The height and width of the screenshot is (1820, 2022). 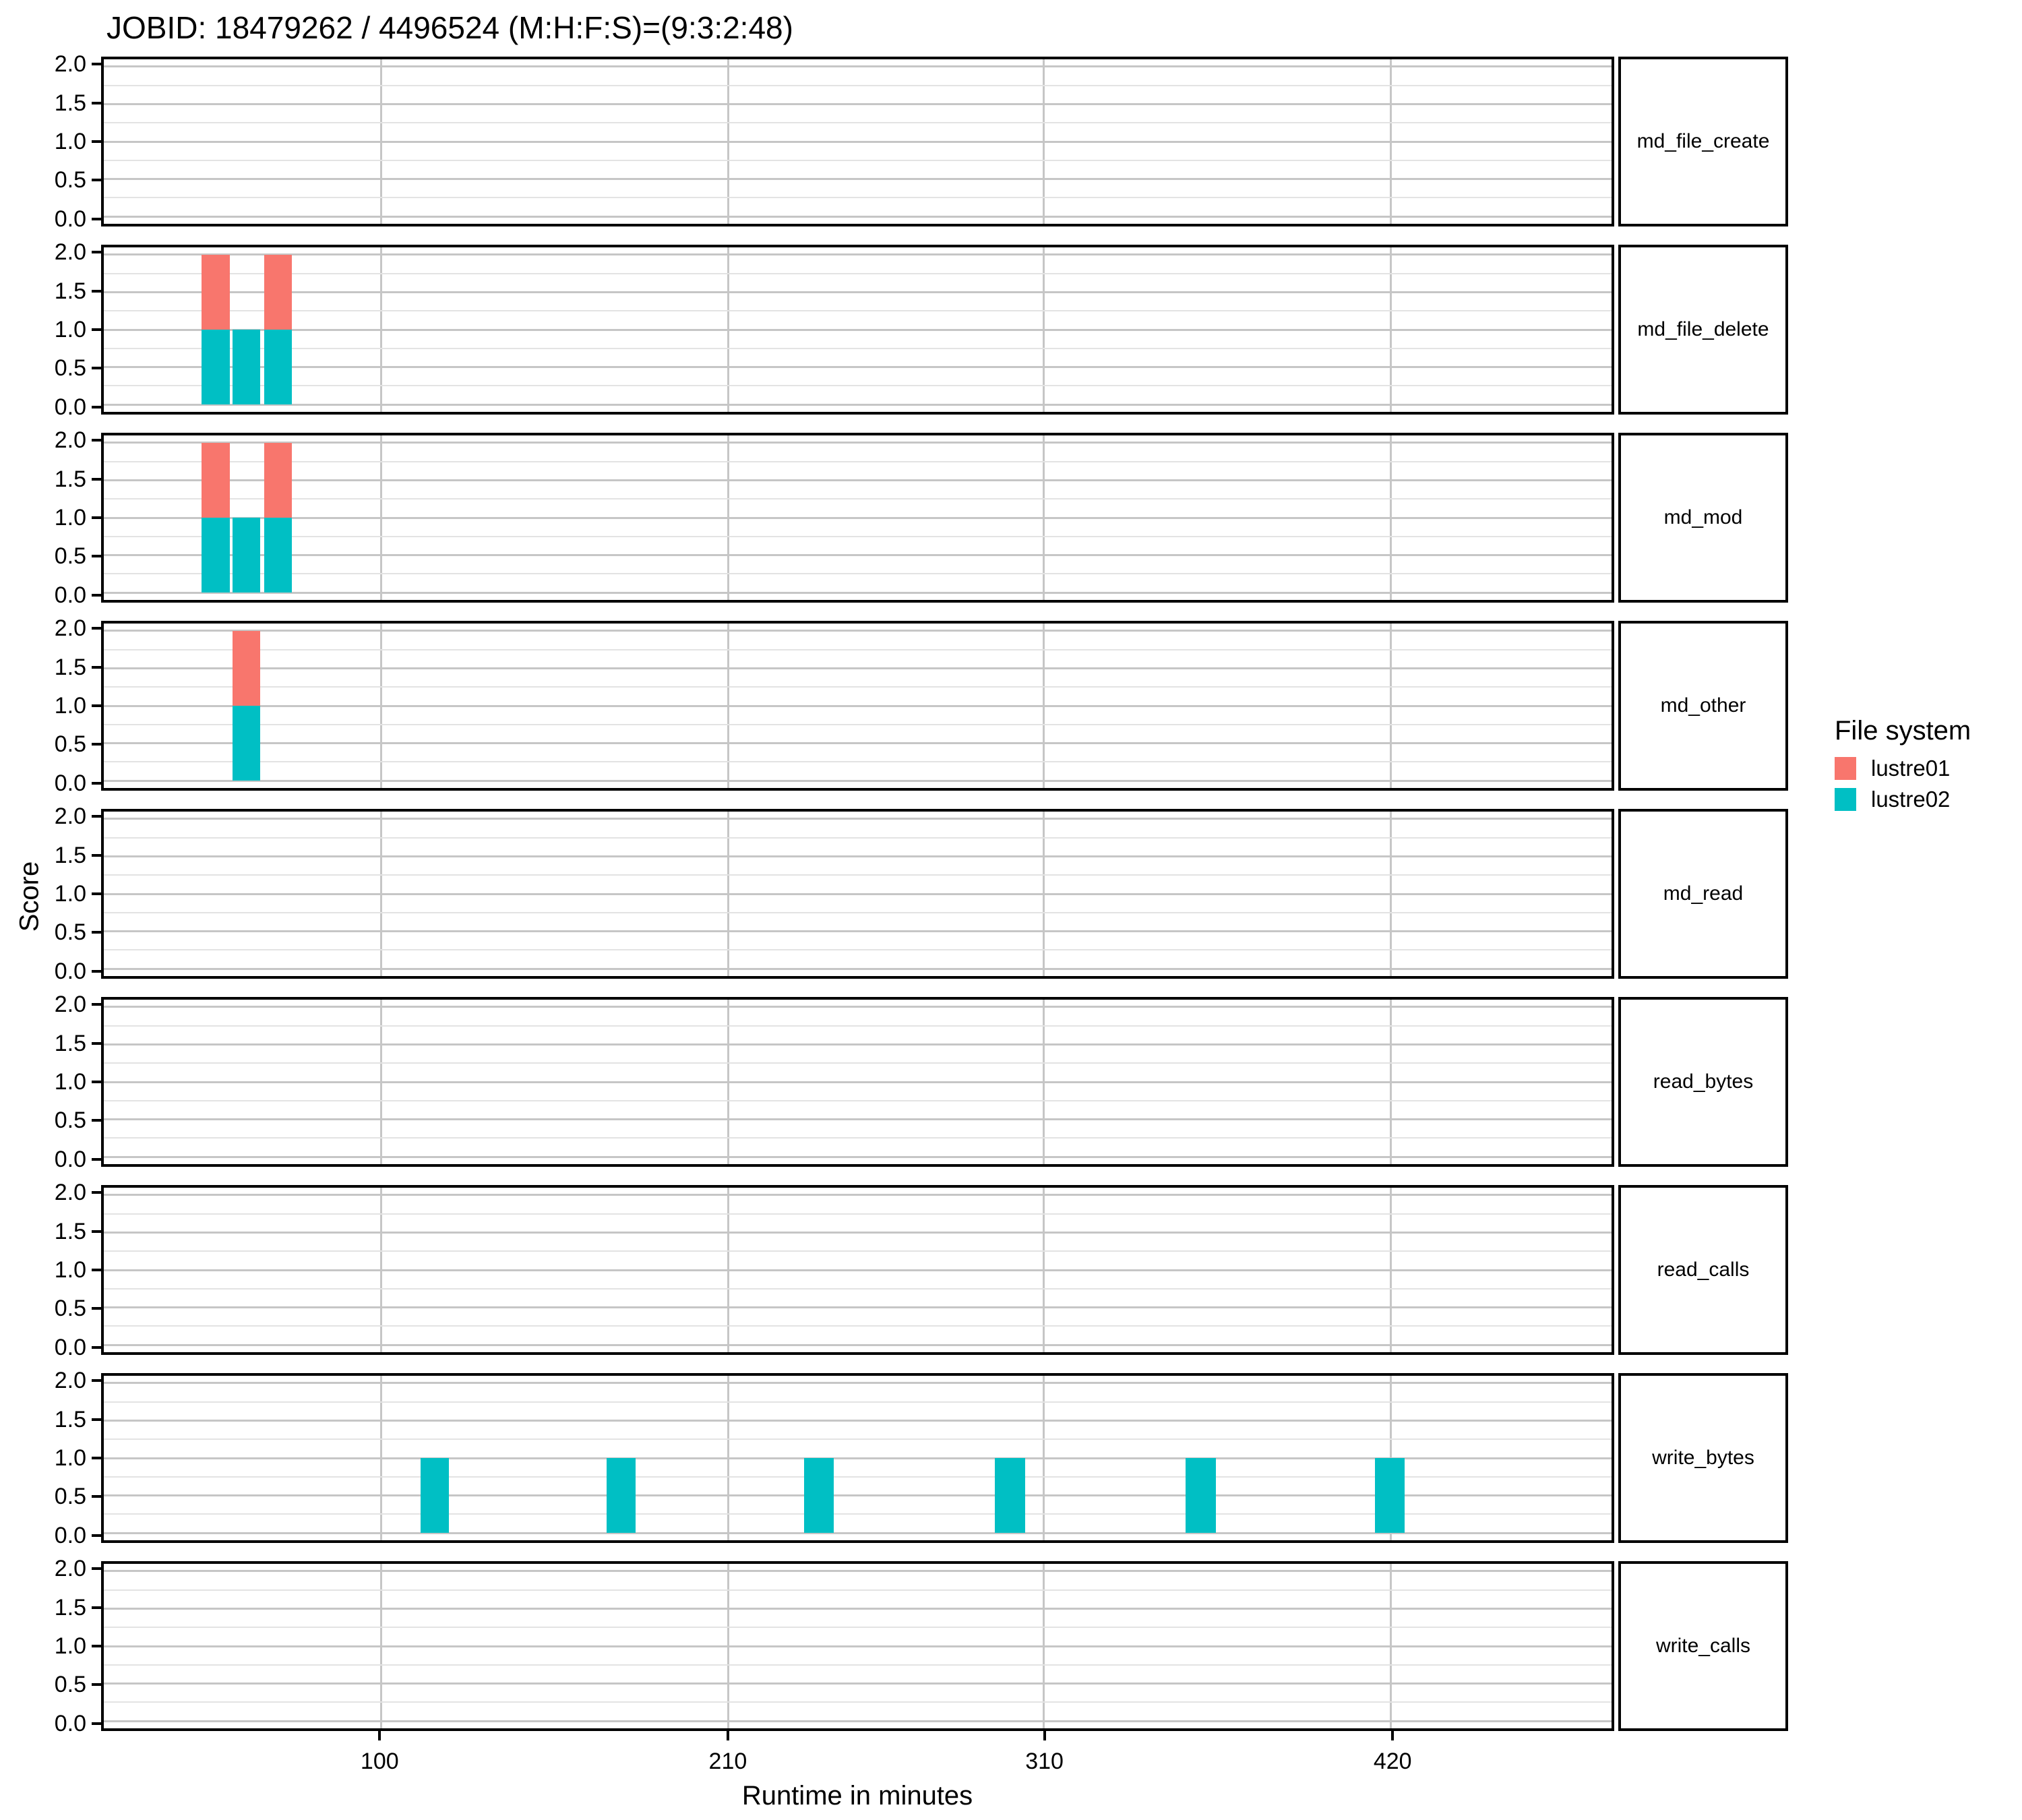 What do you see at coordinates (1845, 799) in the screenshot?
I see `legend-swatch-lustre02` at bounding box center [1845, 799].